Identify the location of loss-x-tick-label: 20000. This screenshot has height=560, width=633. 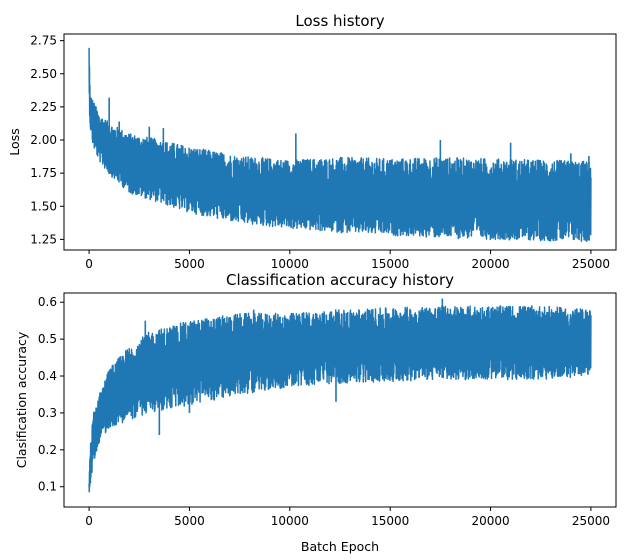
(490, 264).